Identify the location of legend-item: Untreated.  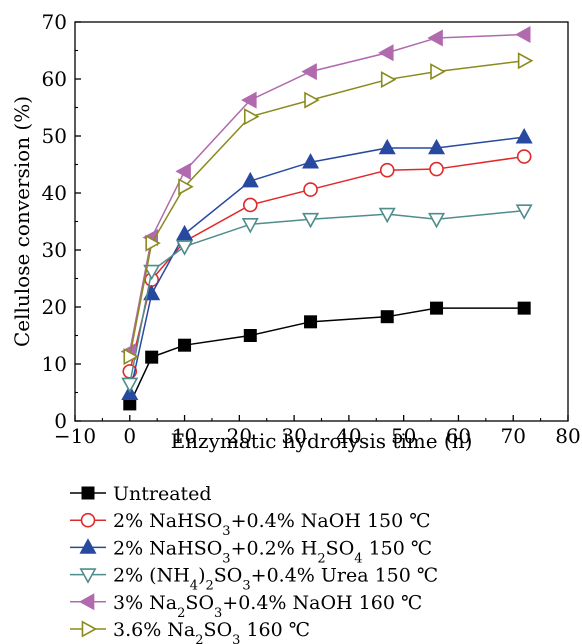
(141, 494).